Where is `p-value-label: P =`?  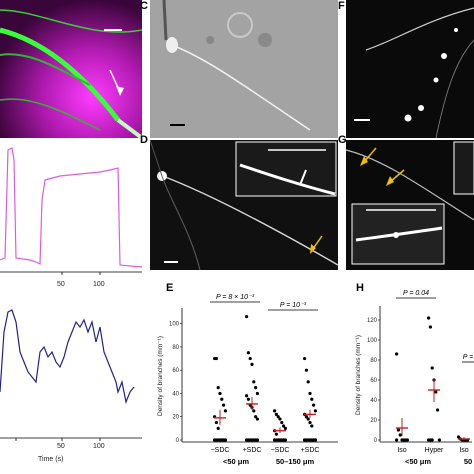 p-value-label: P = is located at coordinates (468, 357).